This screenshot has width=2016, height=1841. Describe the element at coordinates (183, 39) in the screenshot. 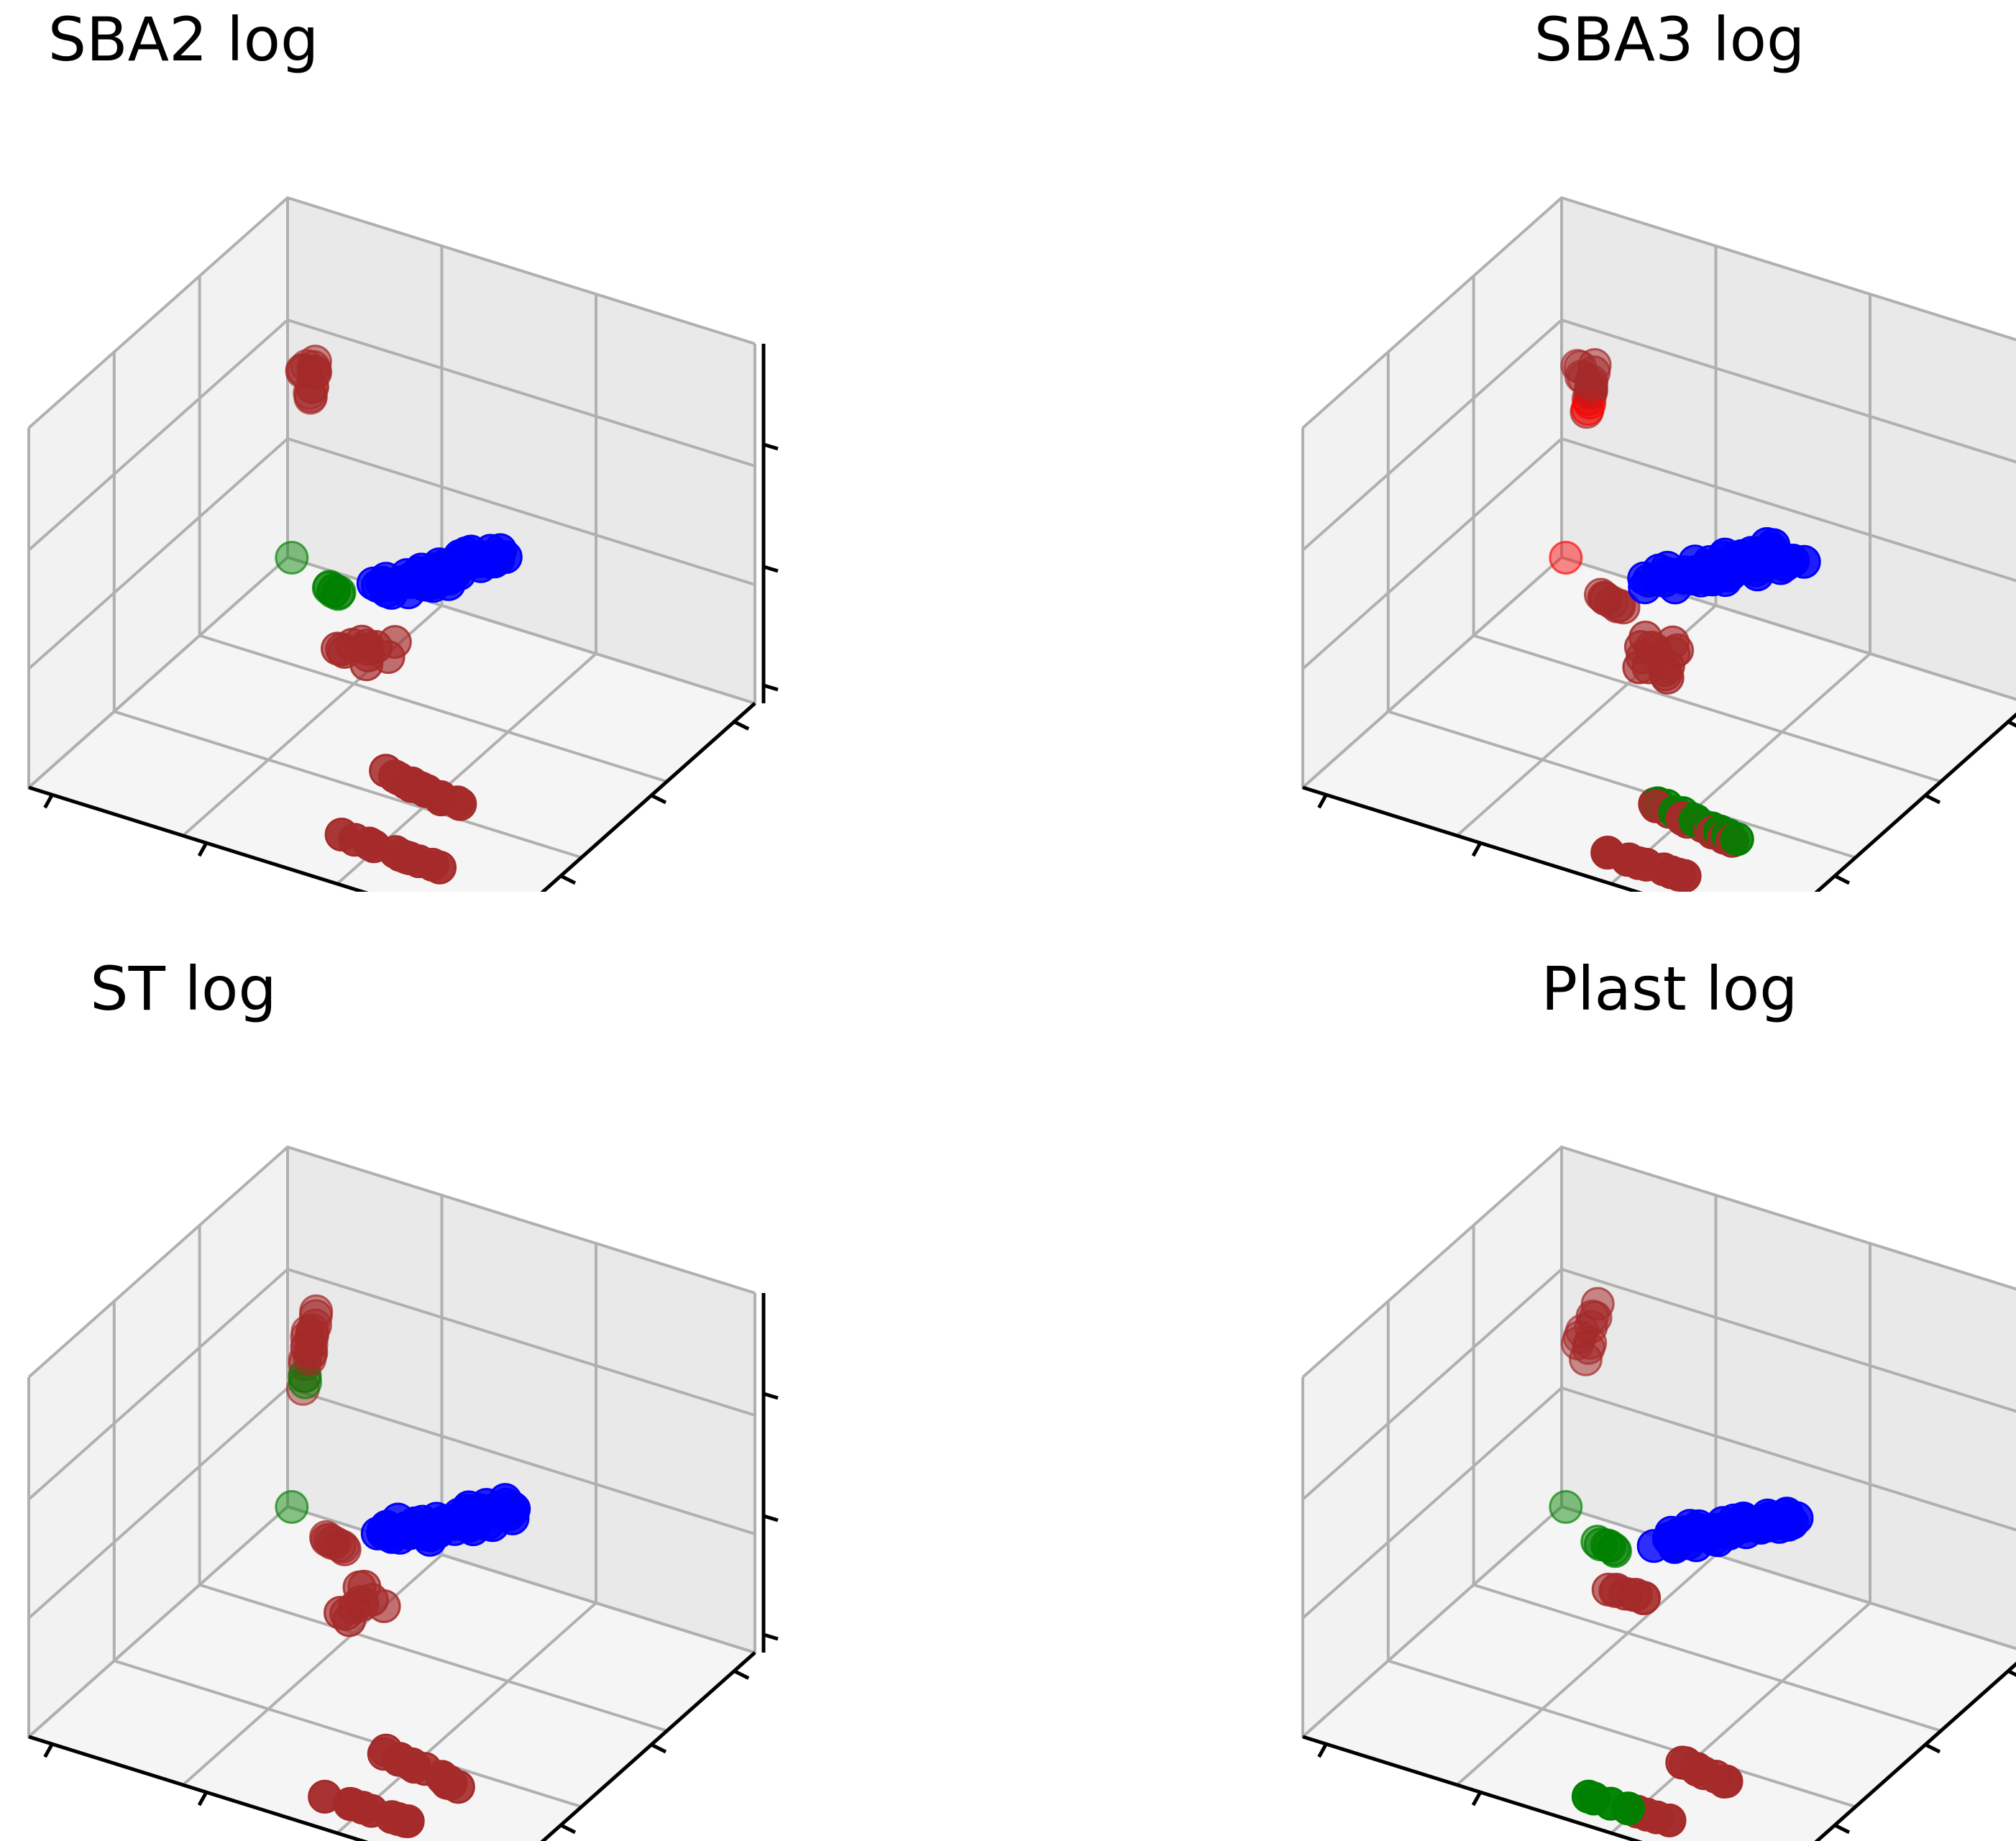

I see `subplot-title: SBA2 log` at that location.